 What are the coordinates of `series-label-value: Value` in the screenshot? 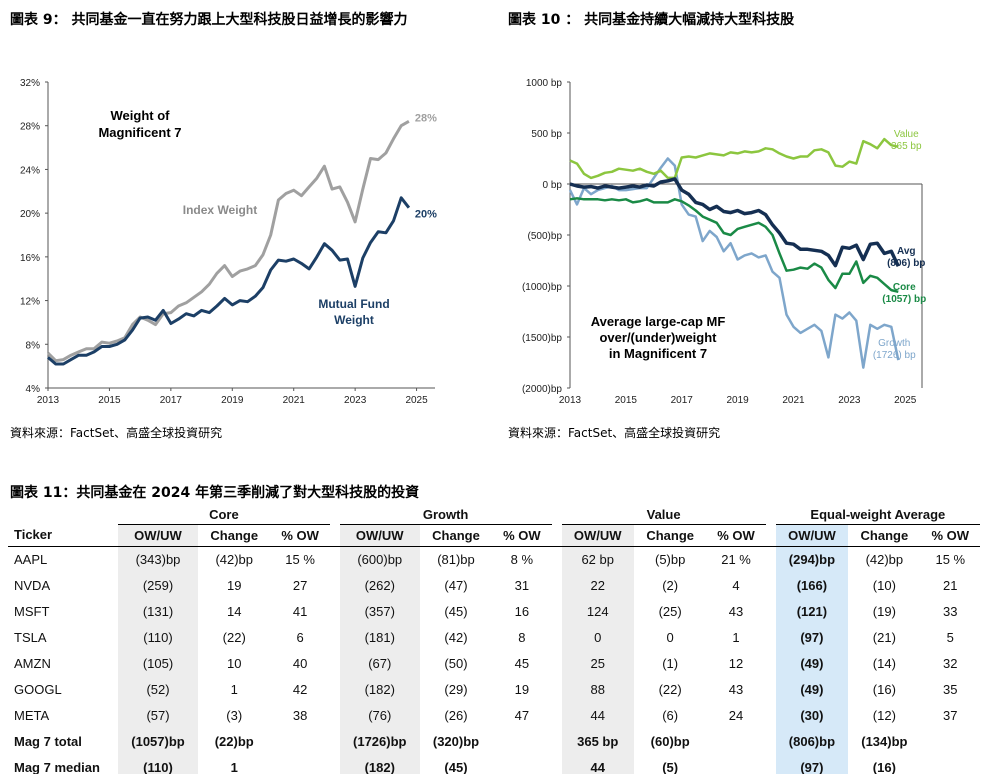 It's located at (906, 134).